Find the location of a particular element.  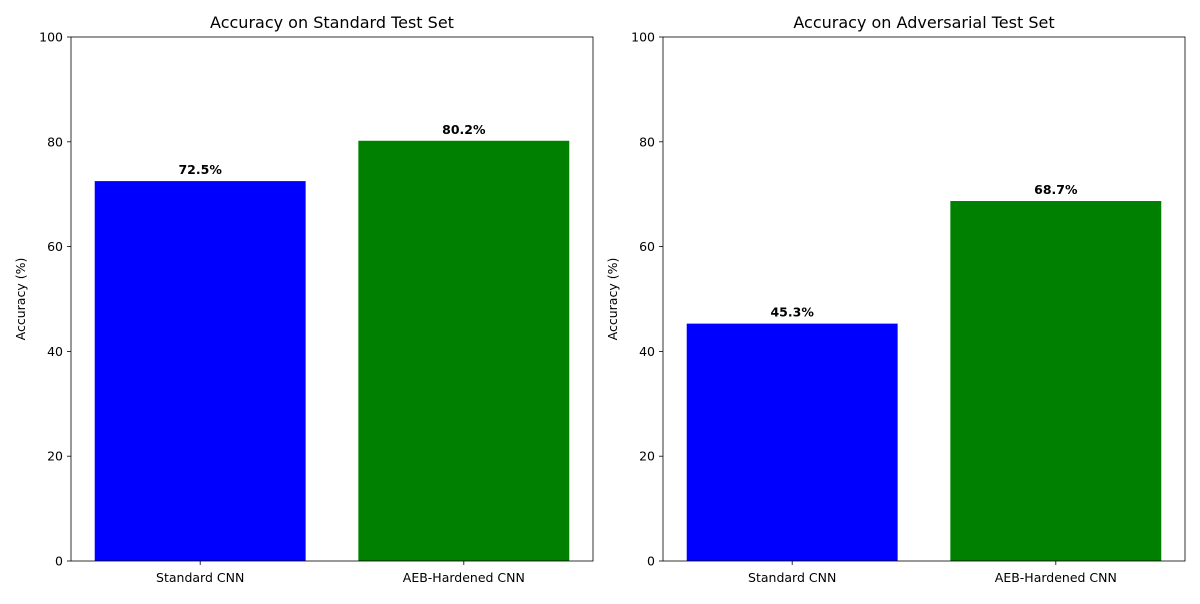

panel-1-y-tick-label-6: 100 is located at coordinates (51, 37).